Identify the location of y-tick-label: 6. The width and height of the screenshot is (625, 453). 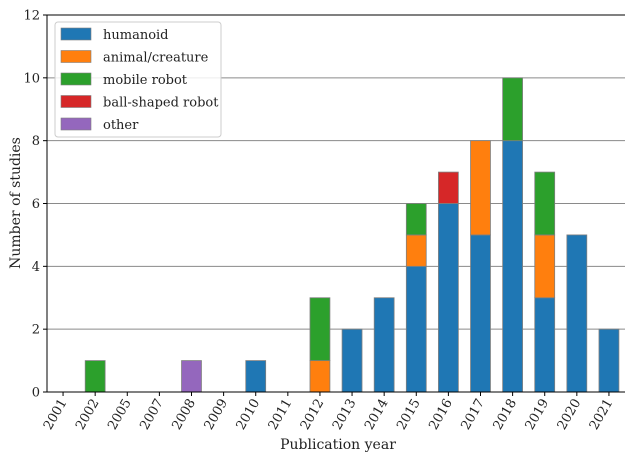
(36, 204).